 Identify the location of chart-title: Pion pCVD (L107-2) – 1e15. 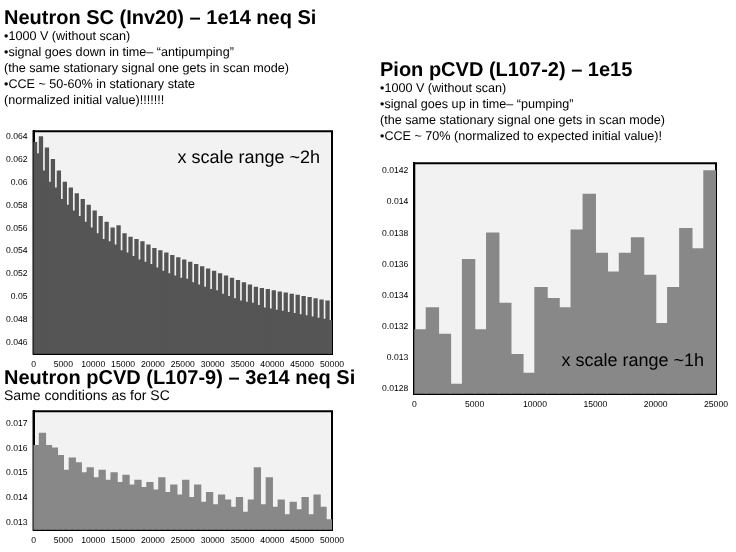
(507, 71).